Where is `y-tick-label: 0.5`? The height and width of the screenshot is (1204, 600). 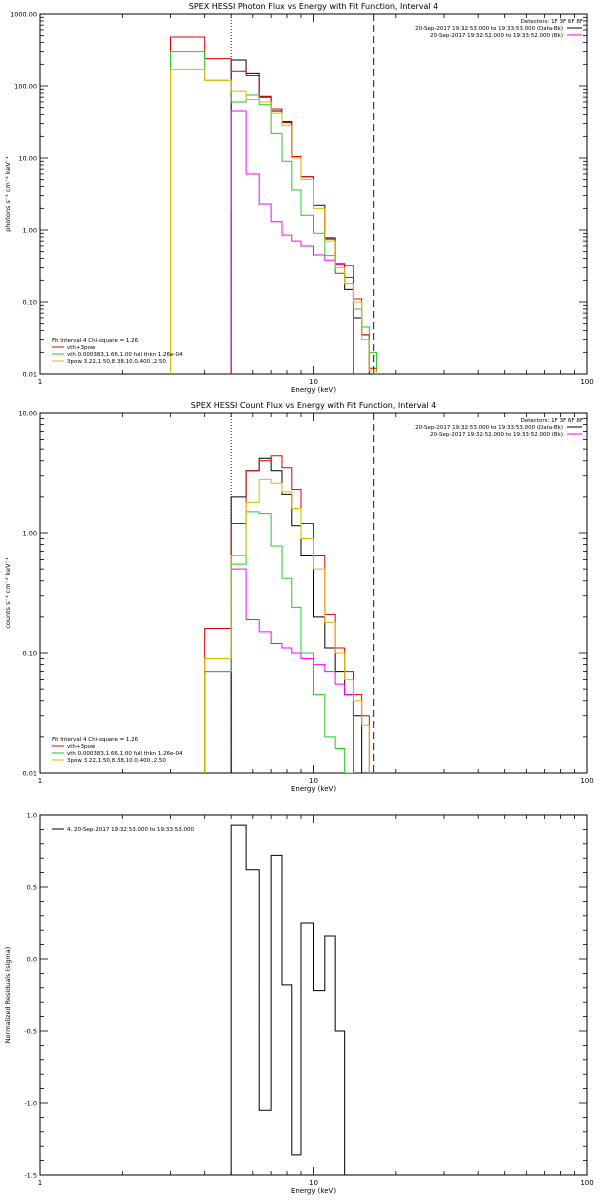
y-tick-label: 0.5 is located at coordinates (32, 888).